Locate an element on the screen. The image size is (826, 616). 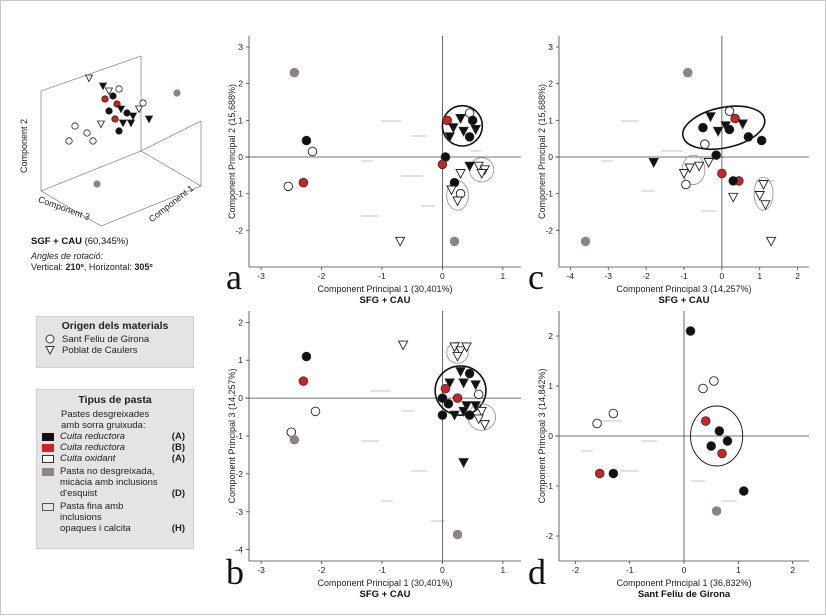
x-tick-label: -4 is located at coordinates (571, 276).